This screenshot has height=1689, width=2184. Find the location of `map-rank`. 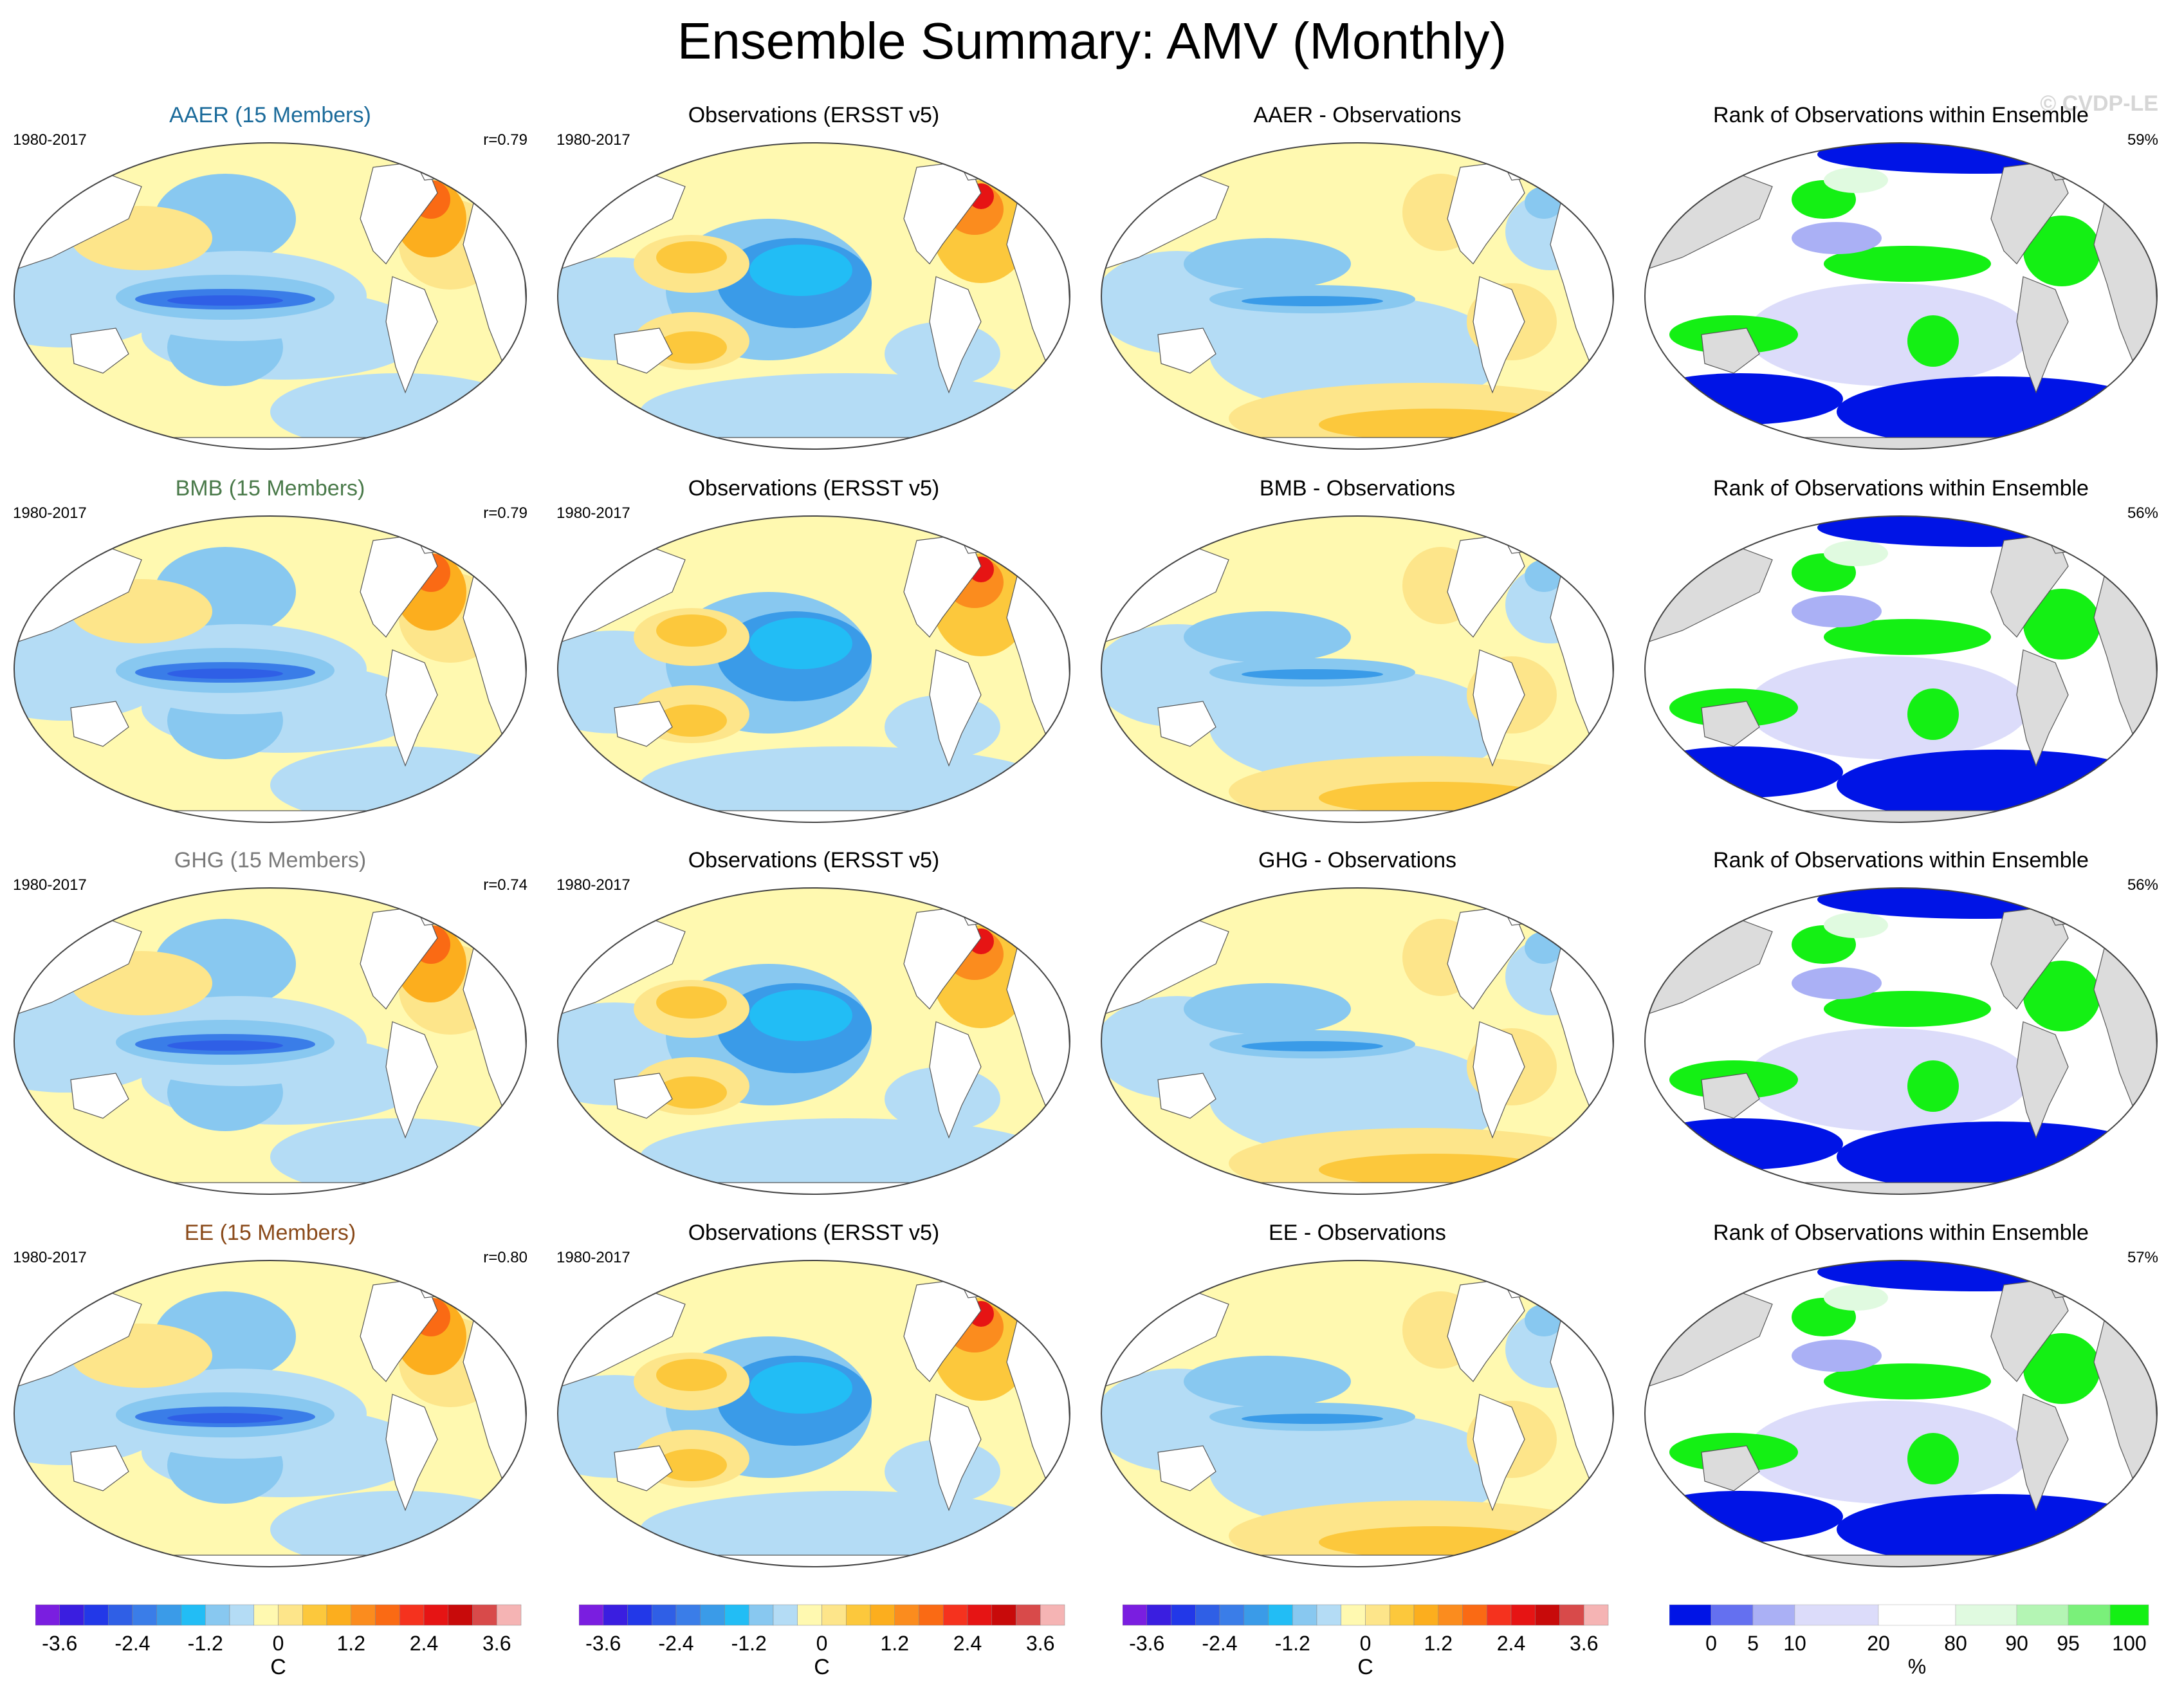

map-rank is located at coordinates (1901, 1414).